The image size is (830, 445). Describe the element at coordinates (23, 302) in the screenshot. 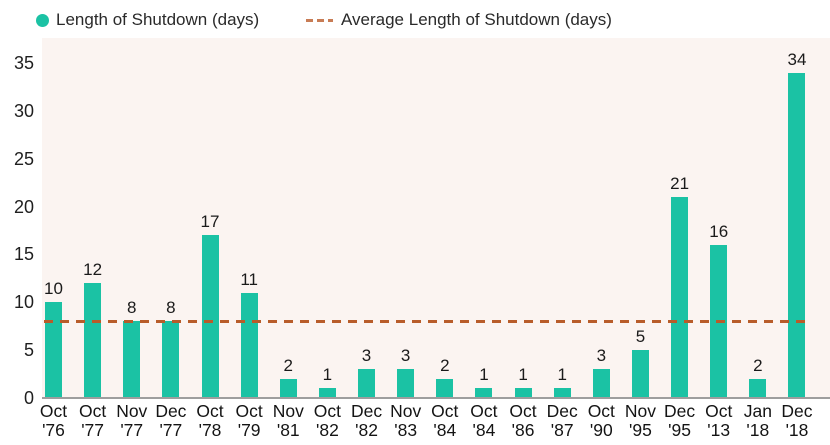

I see `y-tick-label: 10` at that location.